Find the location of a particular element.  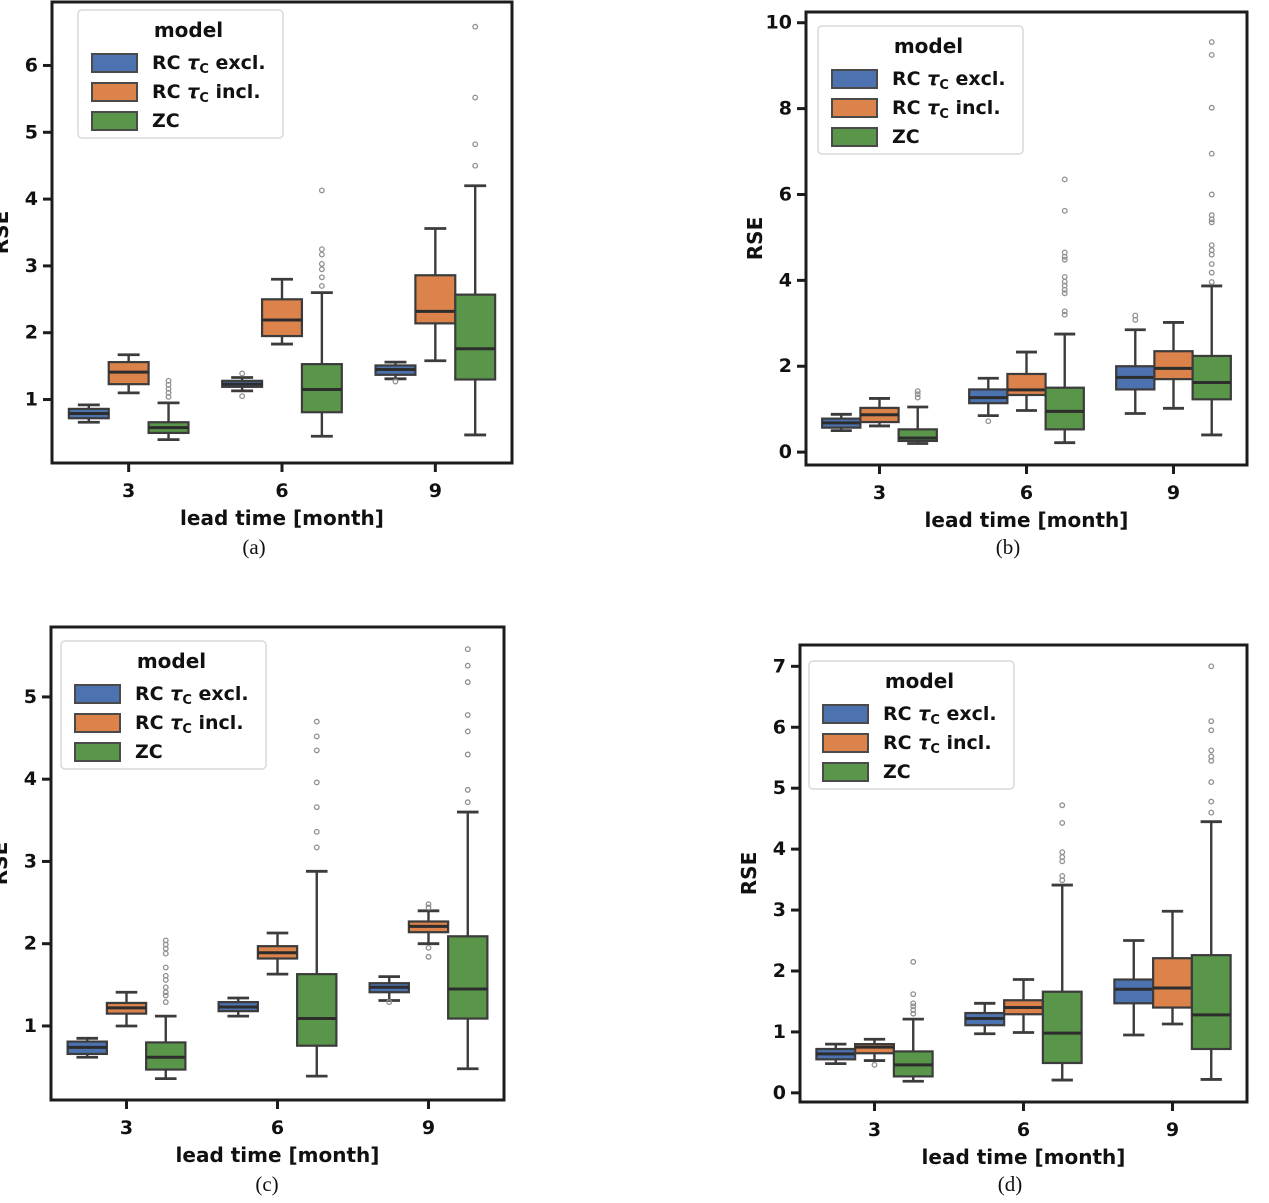

x-tick-label: 3 is located at coordinates (879, 493).